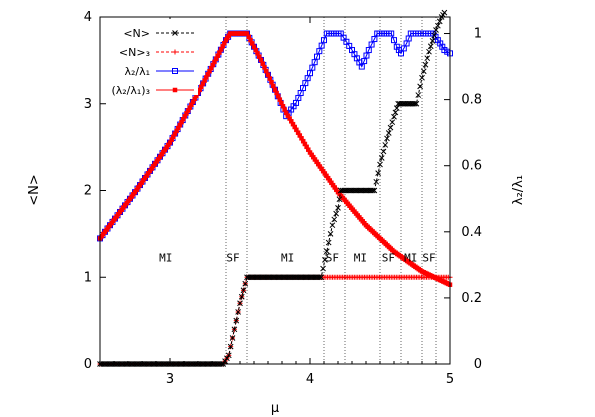  Describe the element at coordinates (34, 190) in the screenshot. I see `left-y-axis-label: <N>` at that location.